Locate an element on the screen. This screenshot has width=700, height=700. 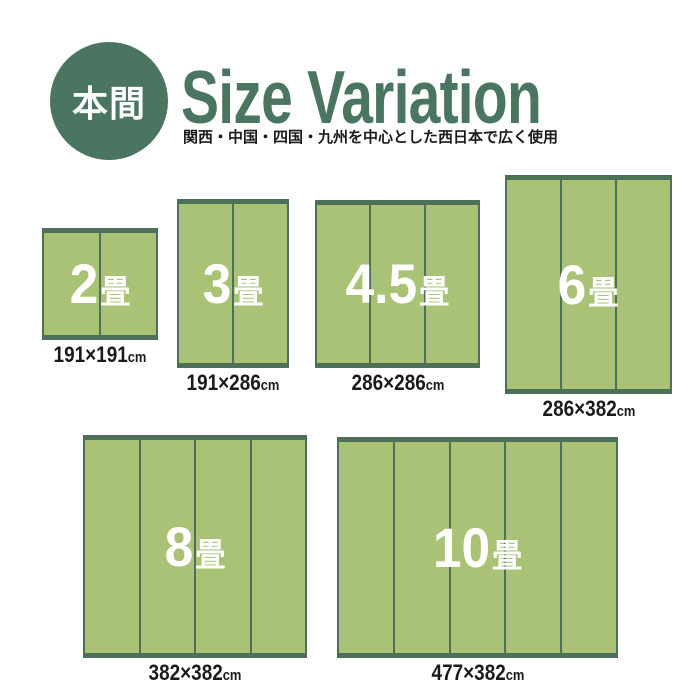
mat-size-label: 2 畳 is located at coordinates (100, 284).